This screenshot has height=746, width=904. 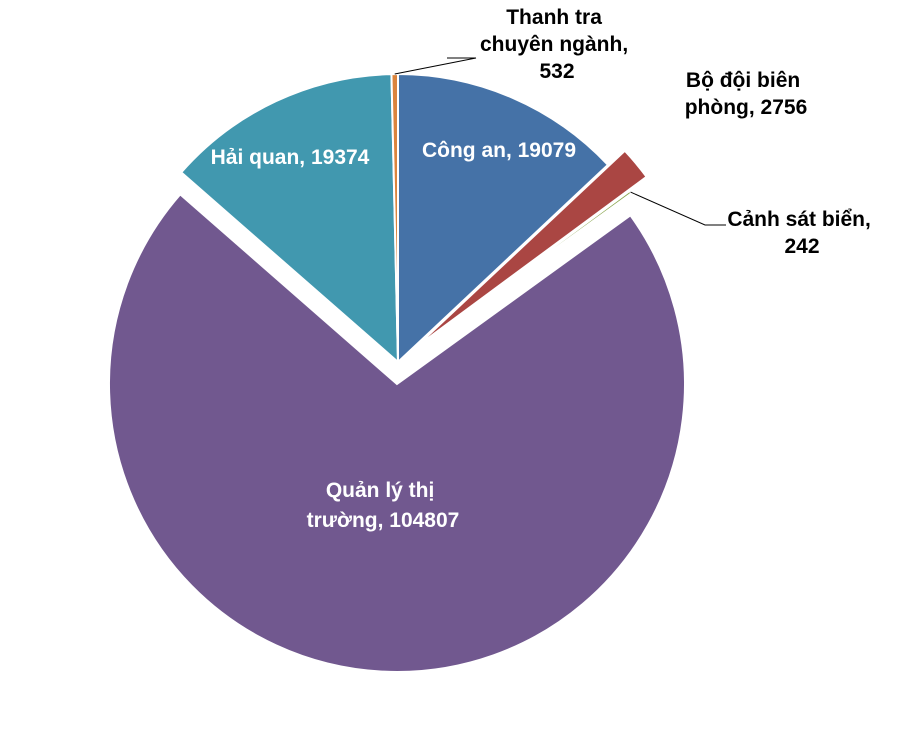 I want to click on pie-slice-canh-sat-bien, so click(x=515, y=276).